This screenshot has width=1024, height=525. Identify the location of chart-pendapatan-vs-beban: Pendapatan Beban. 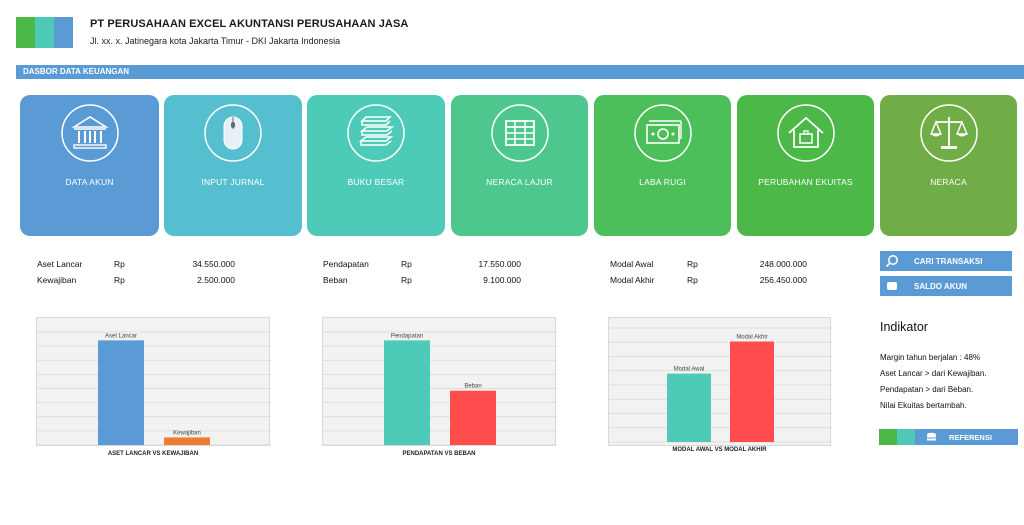
(439, 381).